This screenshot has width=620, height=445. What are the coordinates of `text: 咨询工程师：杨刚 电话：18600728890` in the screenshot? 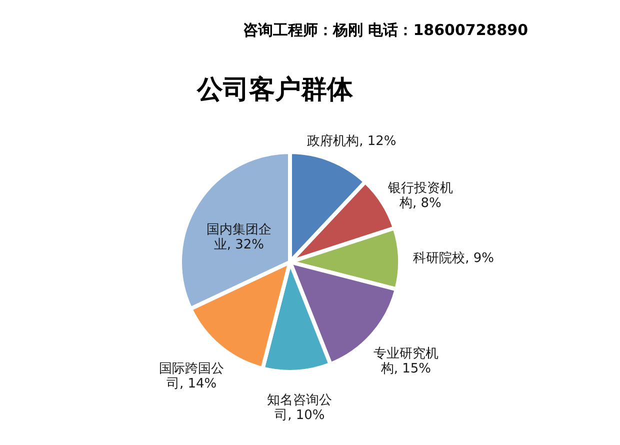 It's located at (385, 30).